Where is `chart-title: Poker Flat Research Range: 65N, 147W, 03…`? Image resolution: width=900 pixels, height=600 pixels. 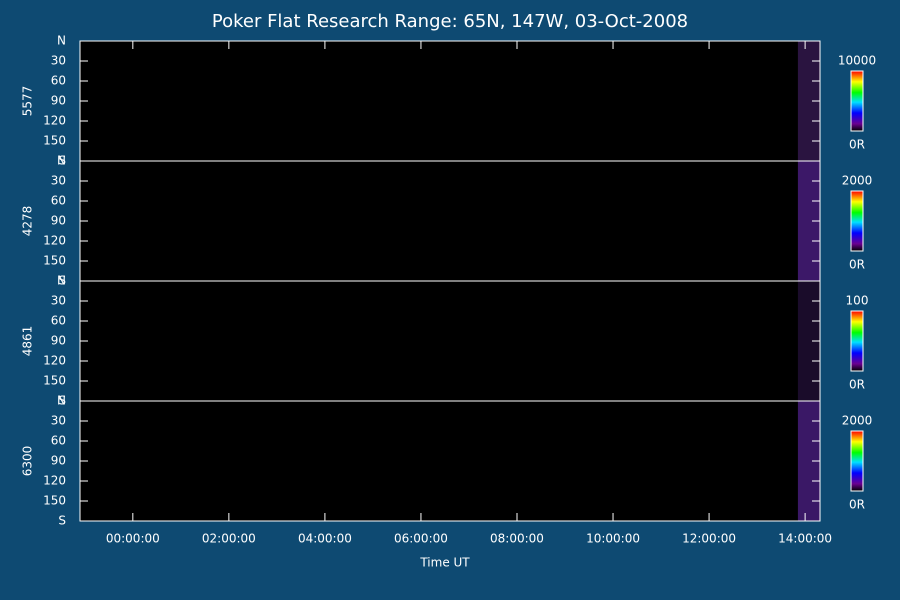 chart-title: Poker Flat Research Range: 65N, 147W, 03… is located at coordinates (450, 21).